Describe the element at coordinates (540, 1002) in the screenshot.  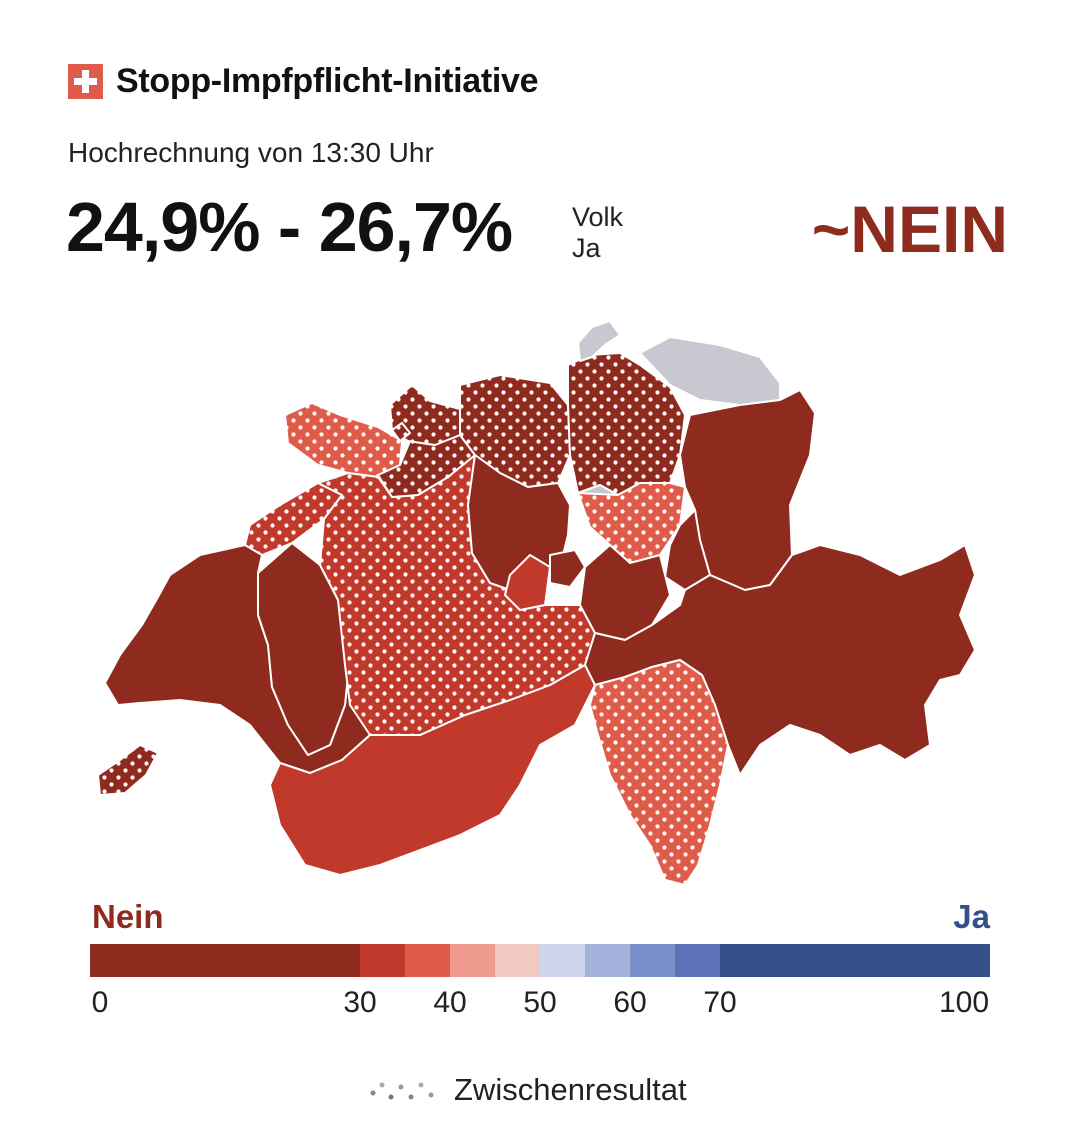
I see `scale-tick-50: 50` at that location.